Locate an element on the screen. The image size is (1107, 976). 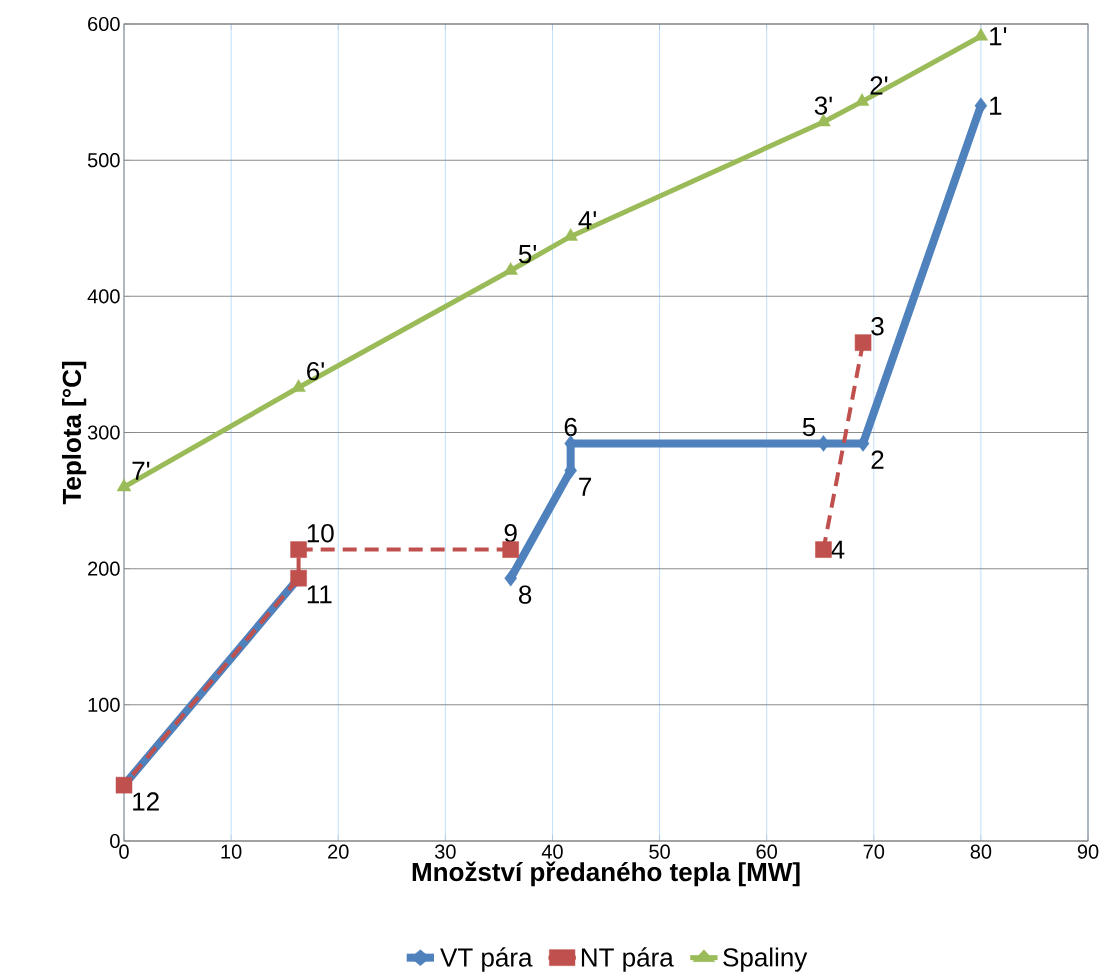
annotation: 7 is located at coordinates (585, 486).